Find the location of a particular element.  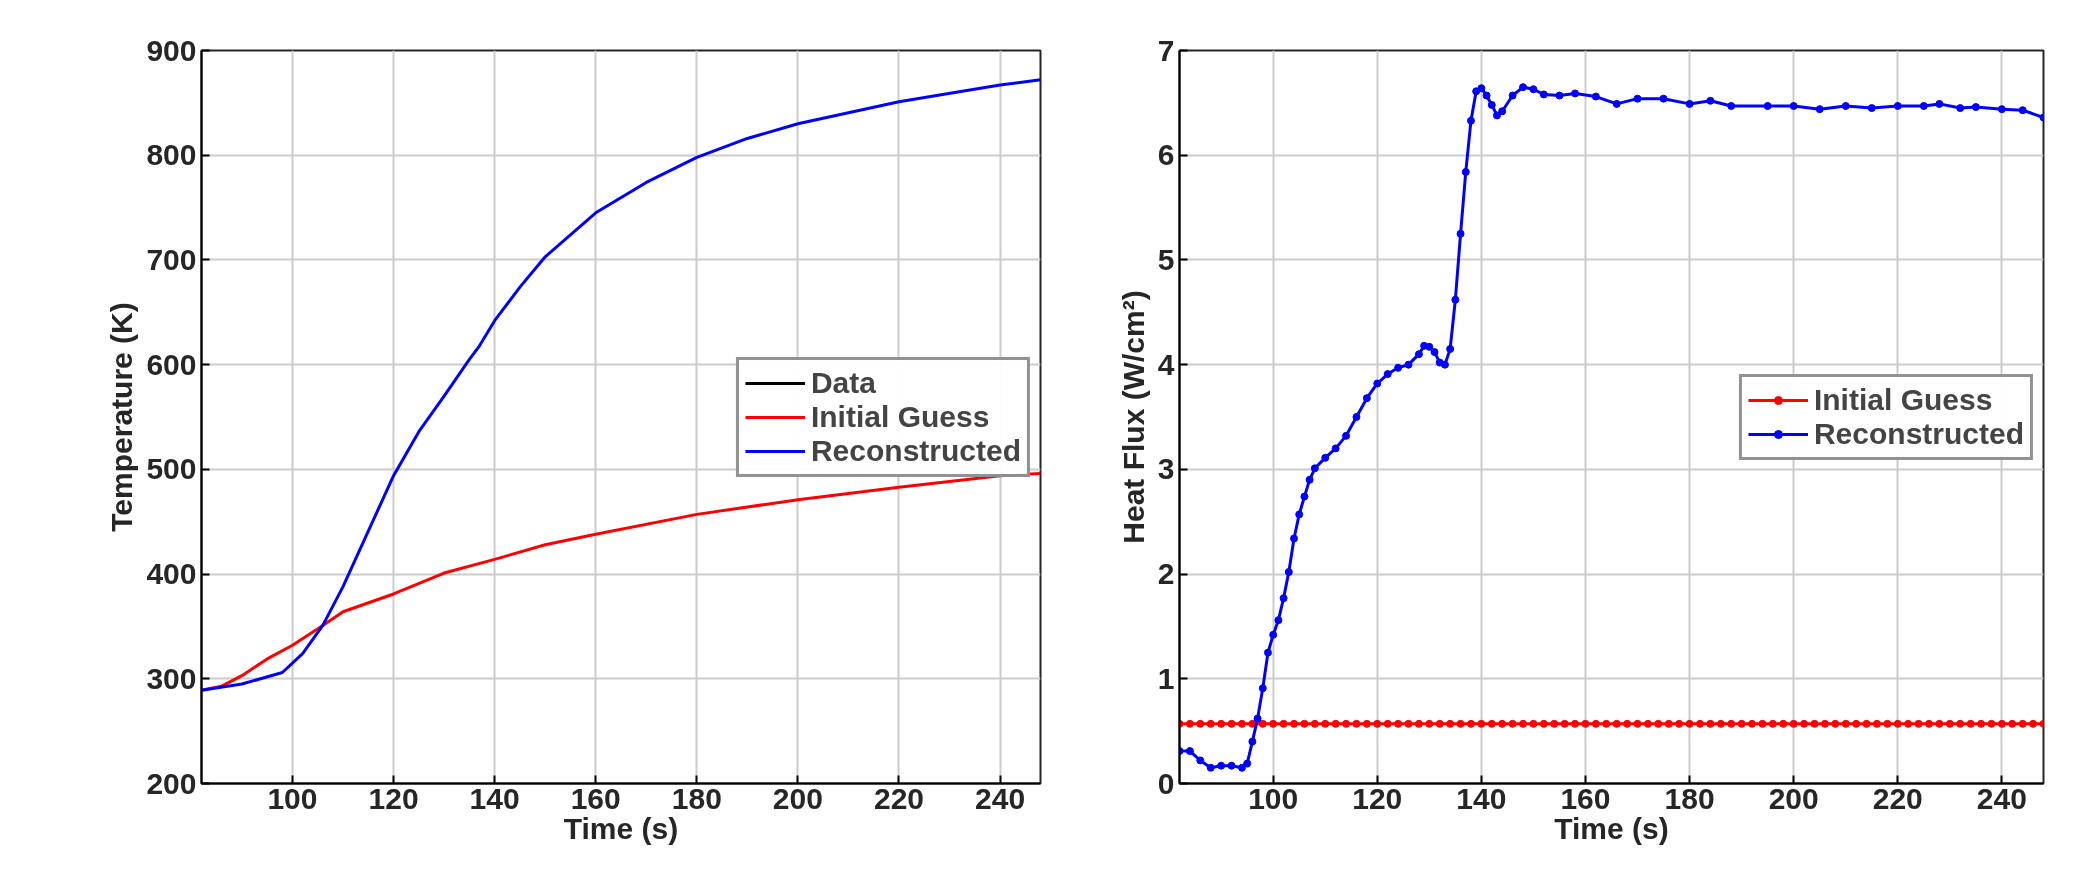

y-tick-label: 5 is located at coordinates (1166, 259).